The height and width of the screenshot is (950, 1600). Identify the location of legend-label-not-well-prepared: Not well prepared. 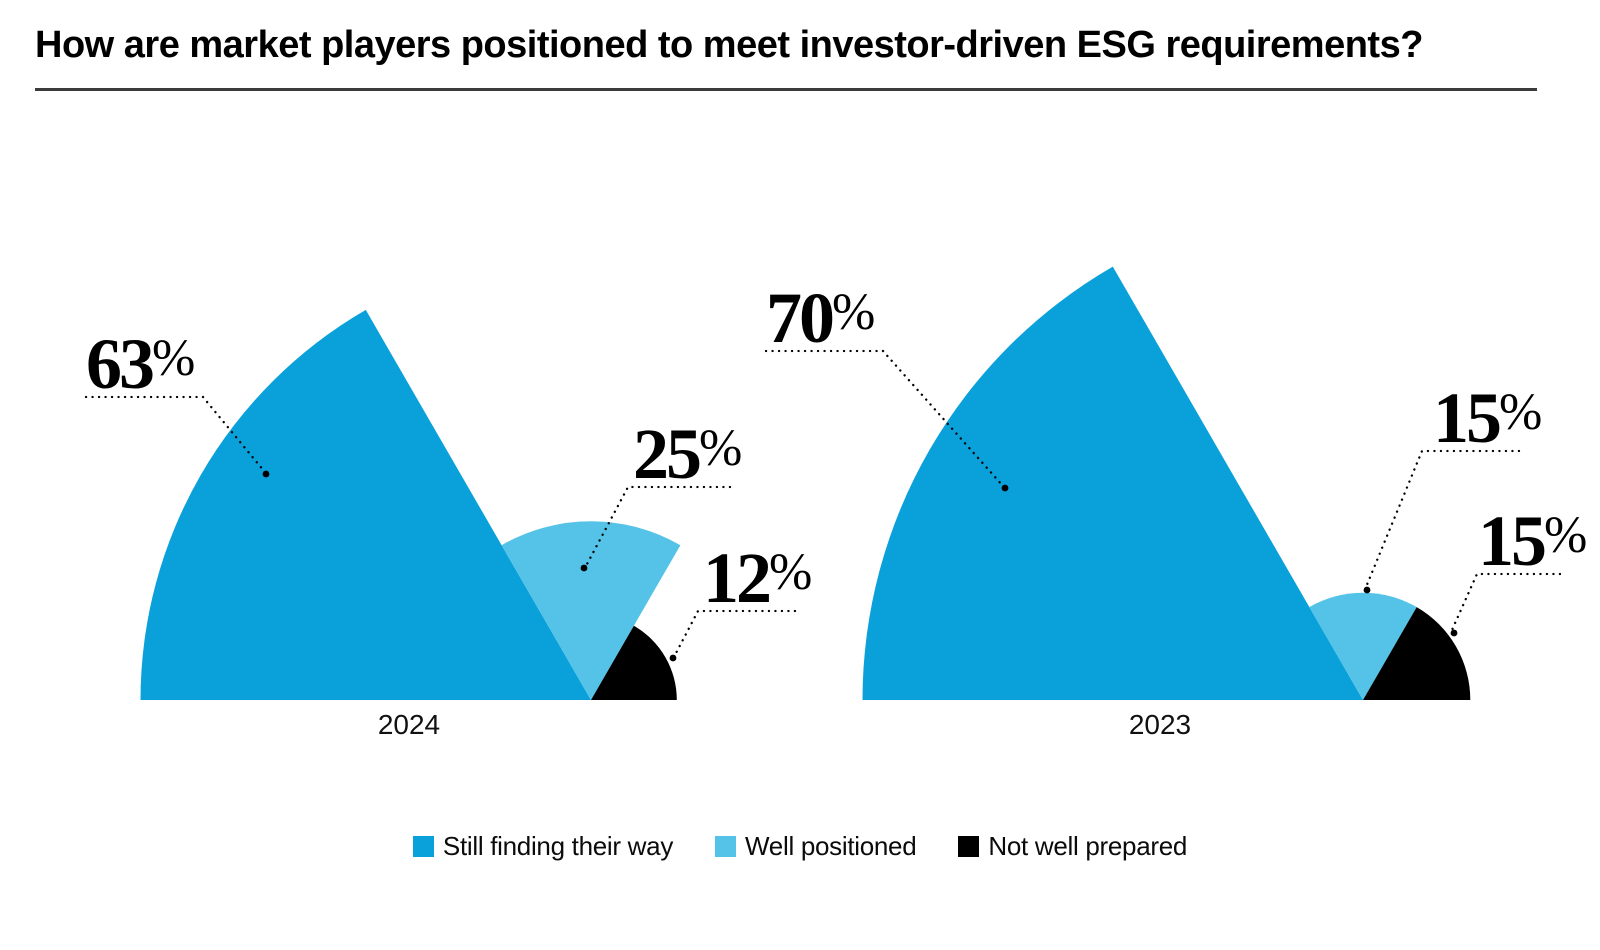
(1088, 846).